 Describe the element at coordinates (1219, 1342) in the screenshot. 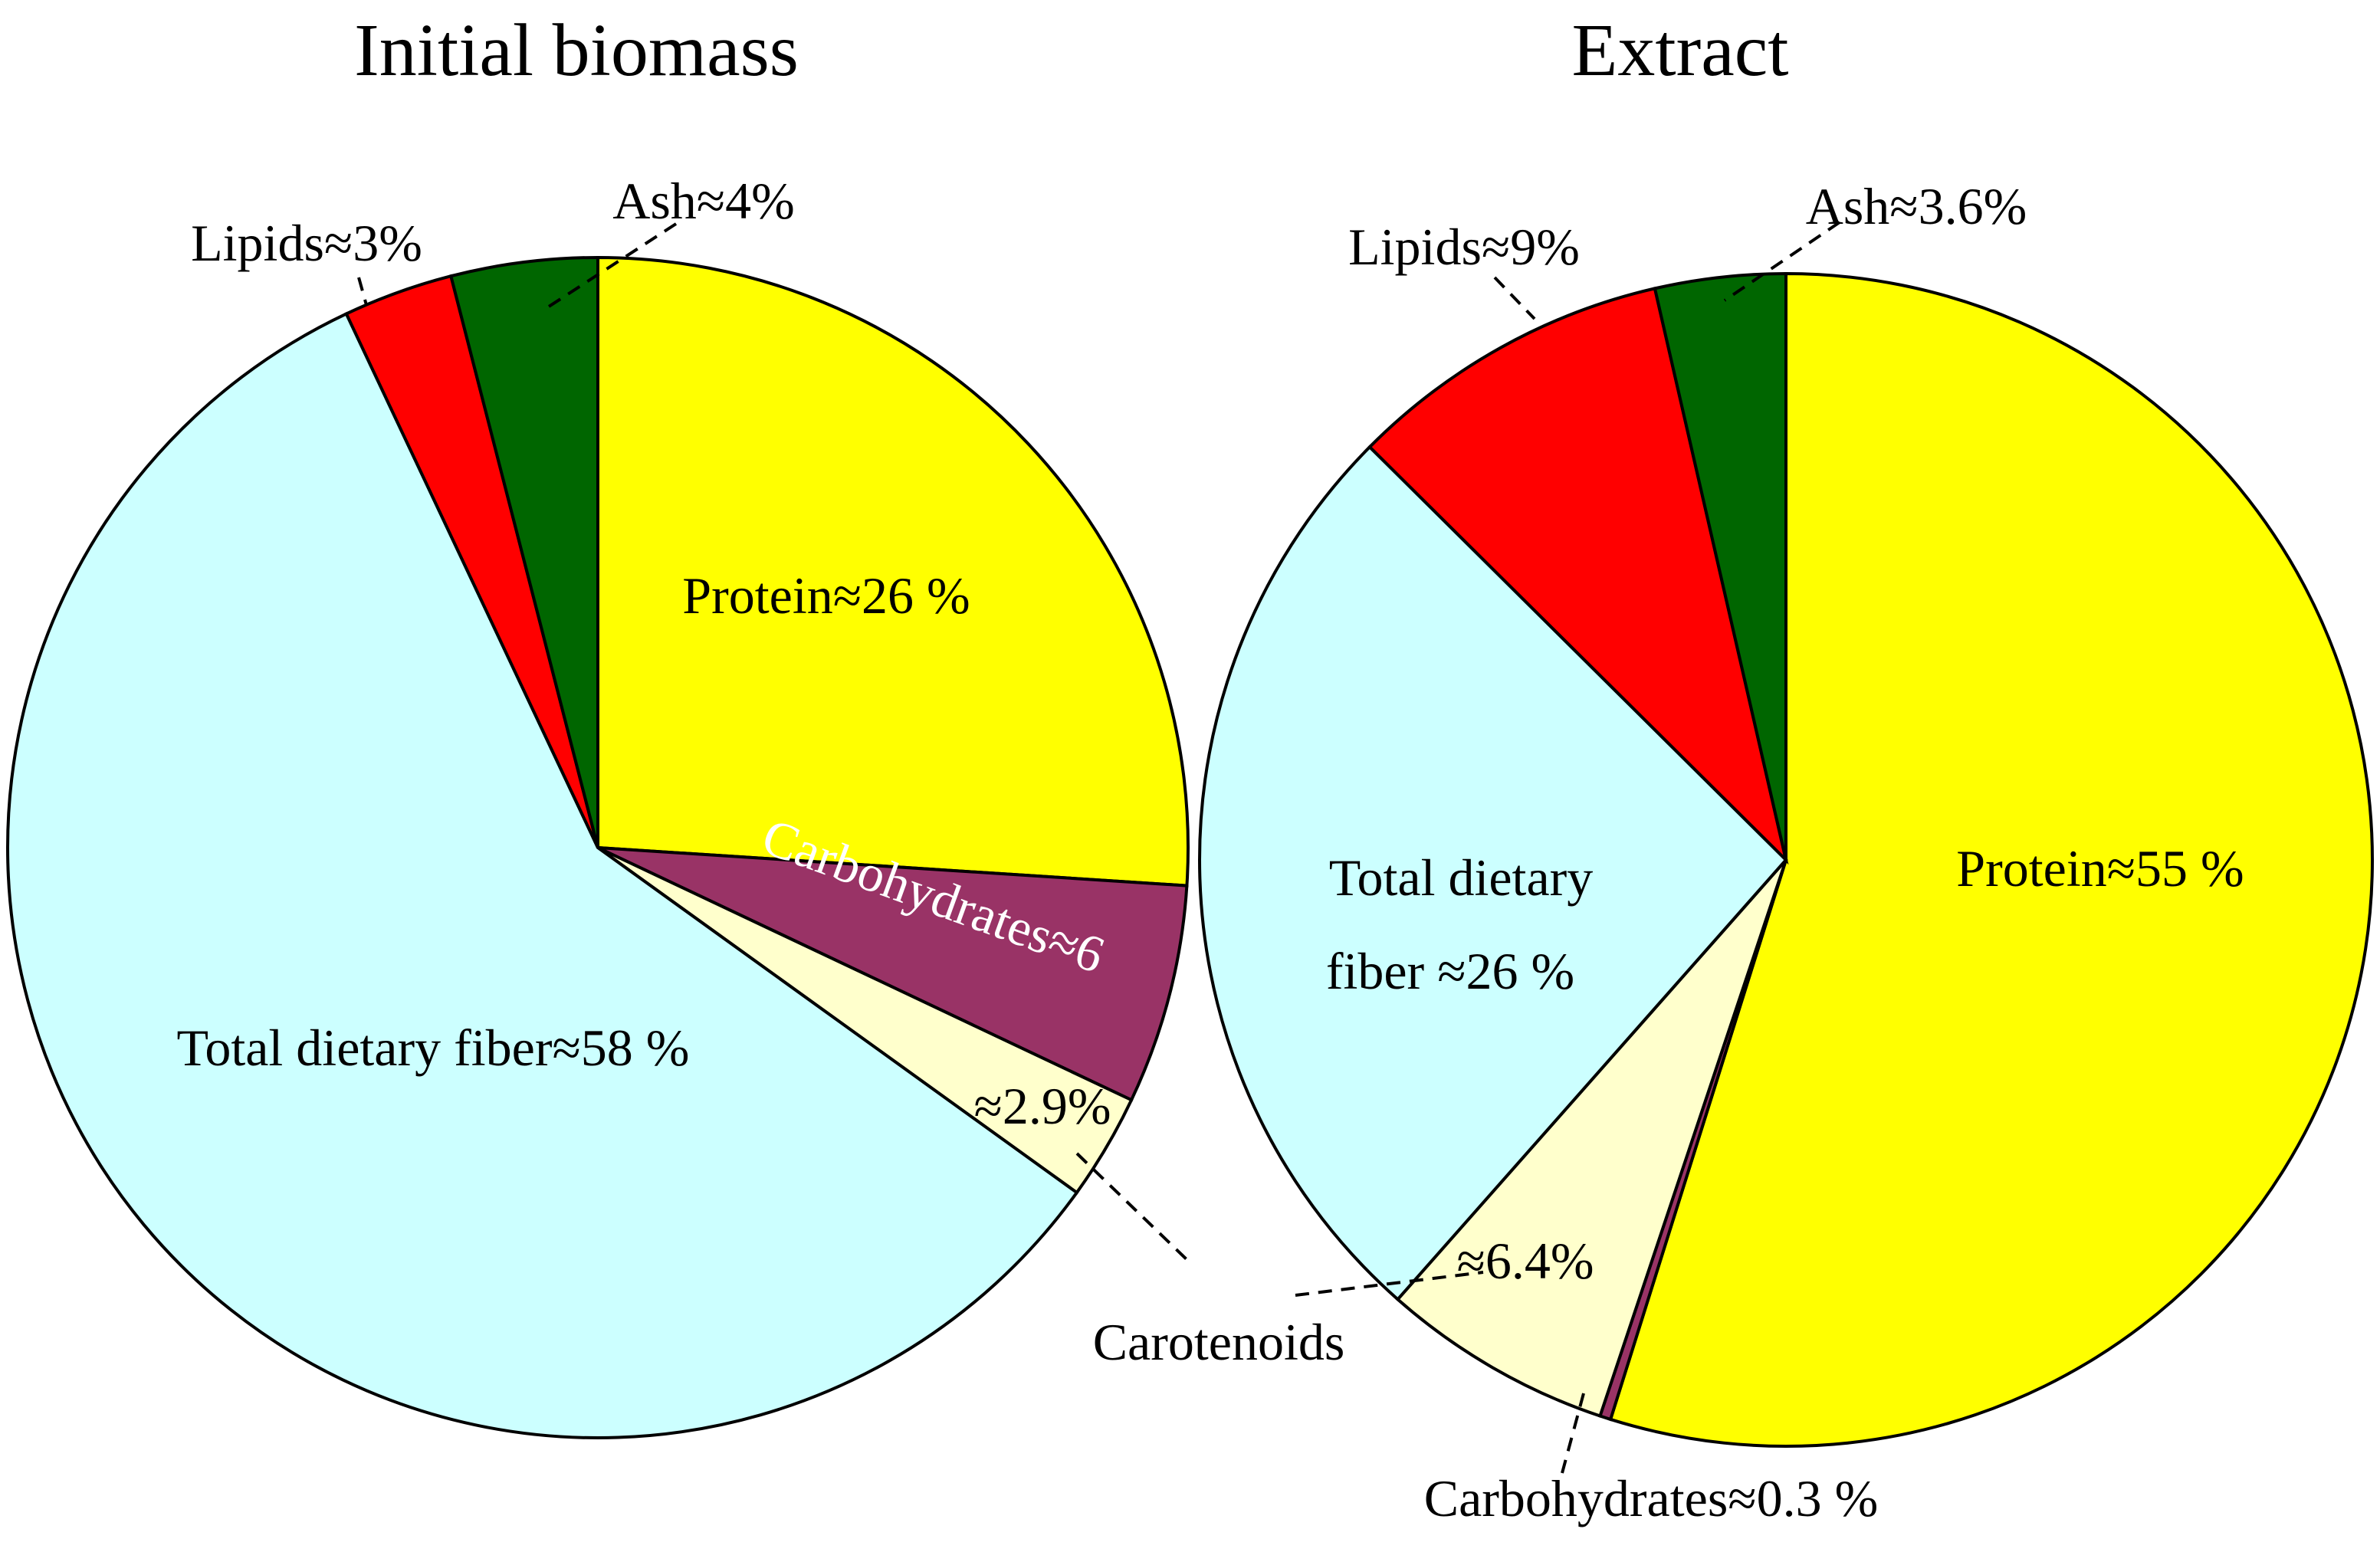

I see `carotenoids-label: Carotenoids` at that location.